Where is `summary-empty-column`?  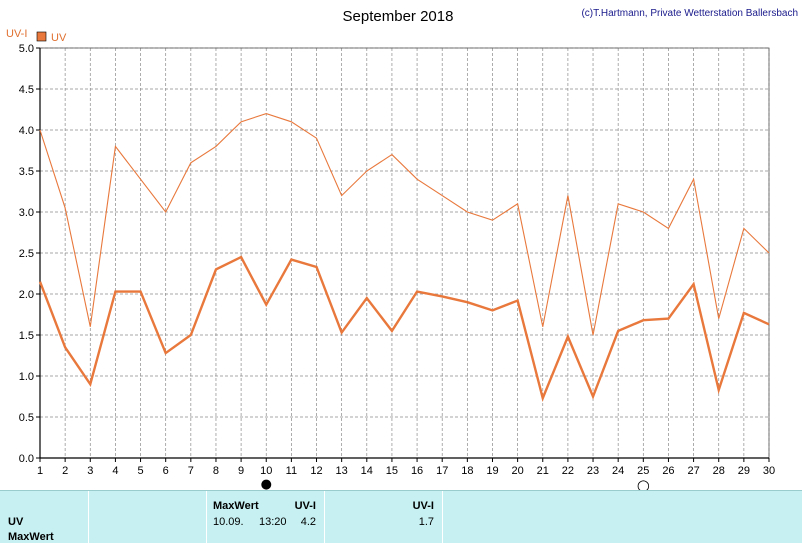 summary-empty-column is located at coordinates (147, 517).